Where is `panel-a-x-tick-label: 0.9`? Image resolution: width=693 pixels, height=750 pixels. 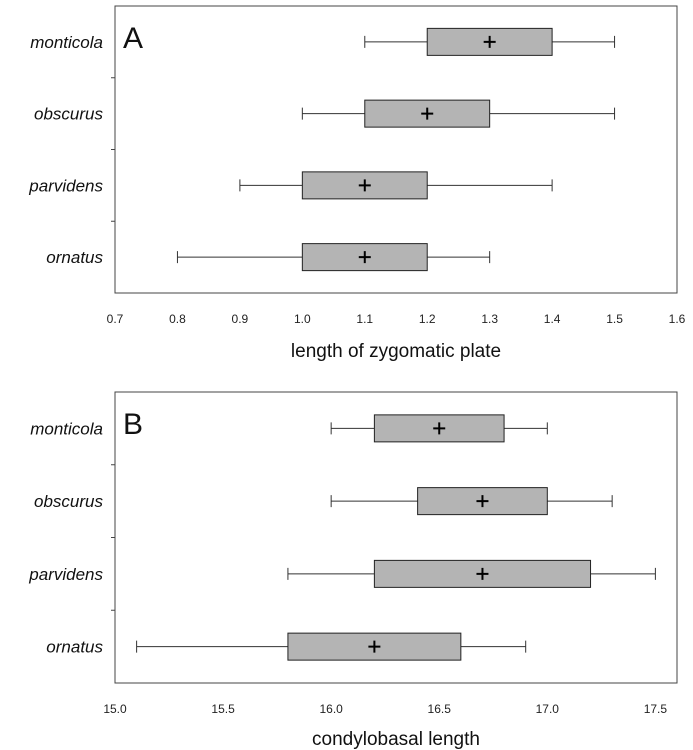 panel-a-x-tick-label: 0.9 is located at coordinates (240, 319).